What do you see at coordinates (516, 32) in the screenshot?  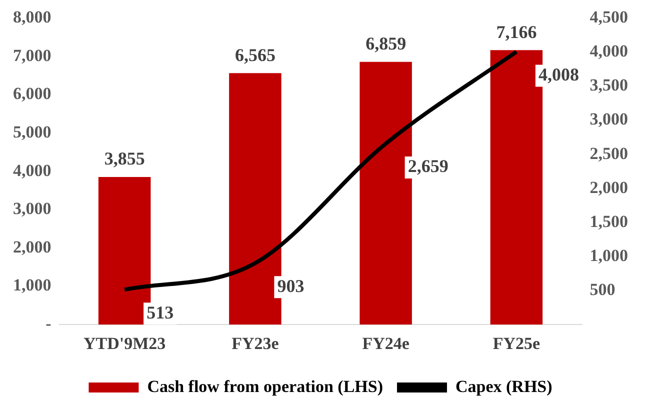 I see `data-label: 7,166` at bounding box center [516, 32].